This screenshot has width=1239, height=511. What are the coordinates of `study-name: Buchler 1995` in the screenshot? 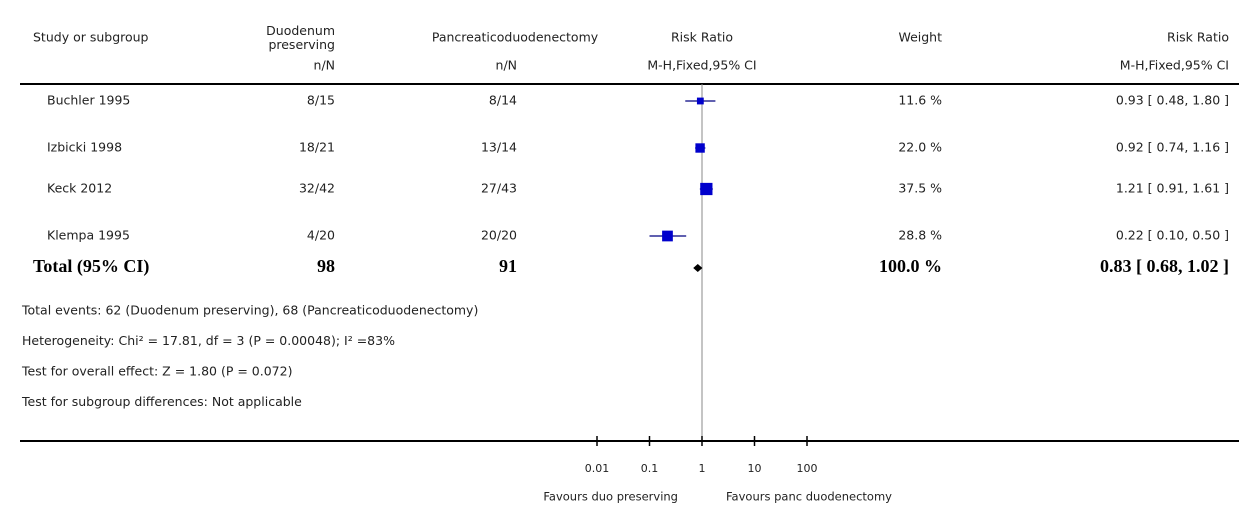 It's located at (88, 100).